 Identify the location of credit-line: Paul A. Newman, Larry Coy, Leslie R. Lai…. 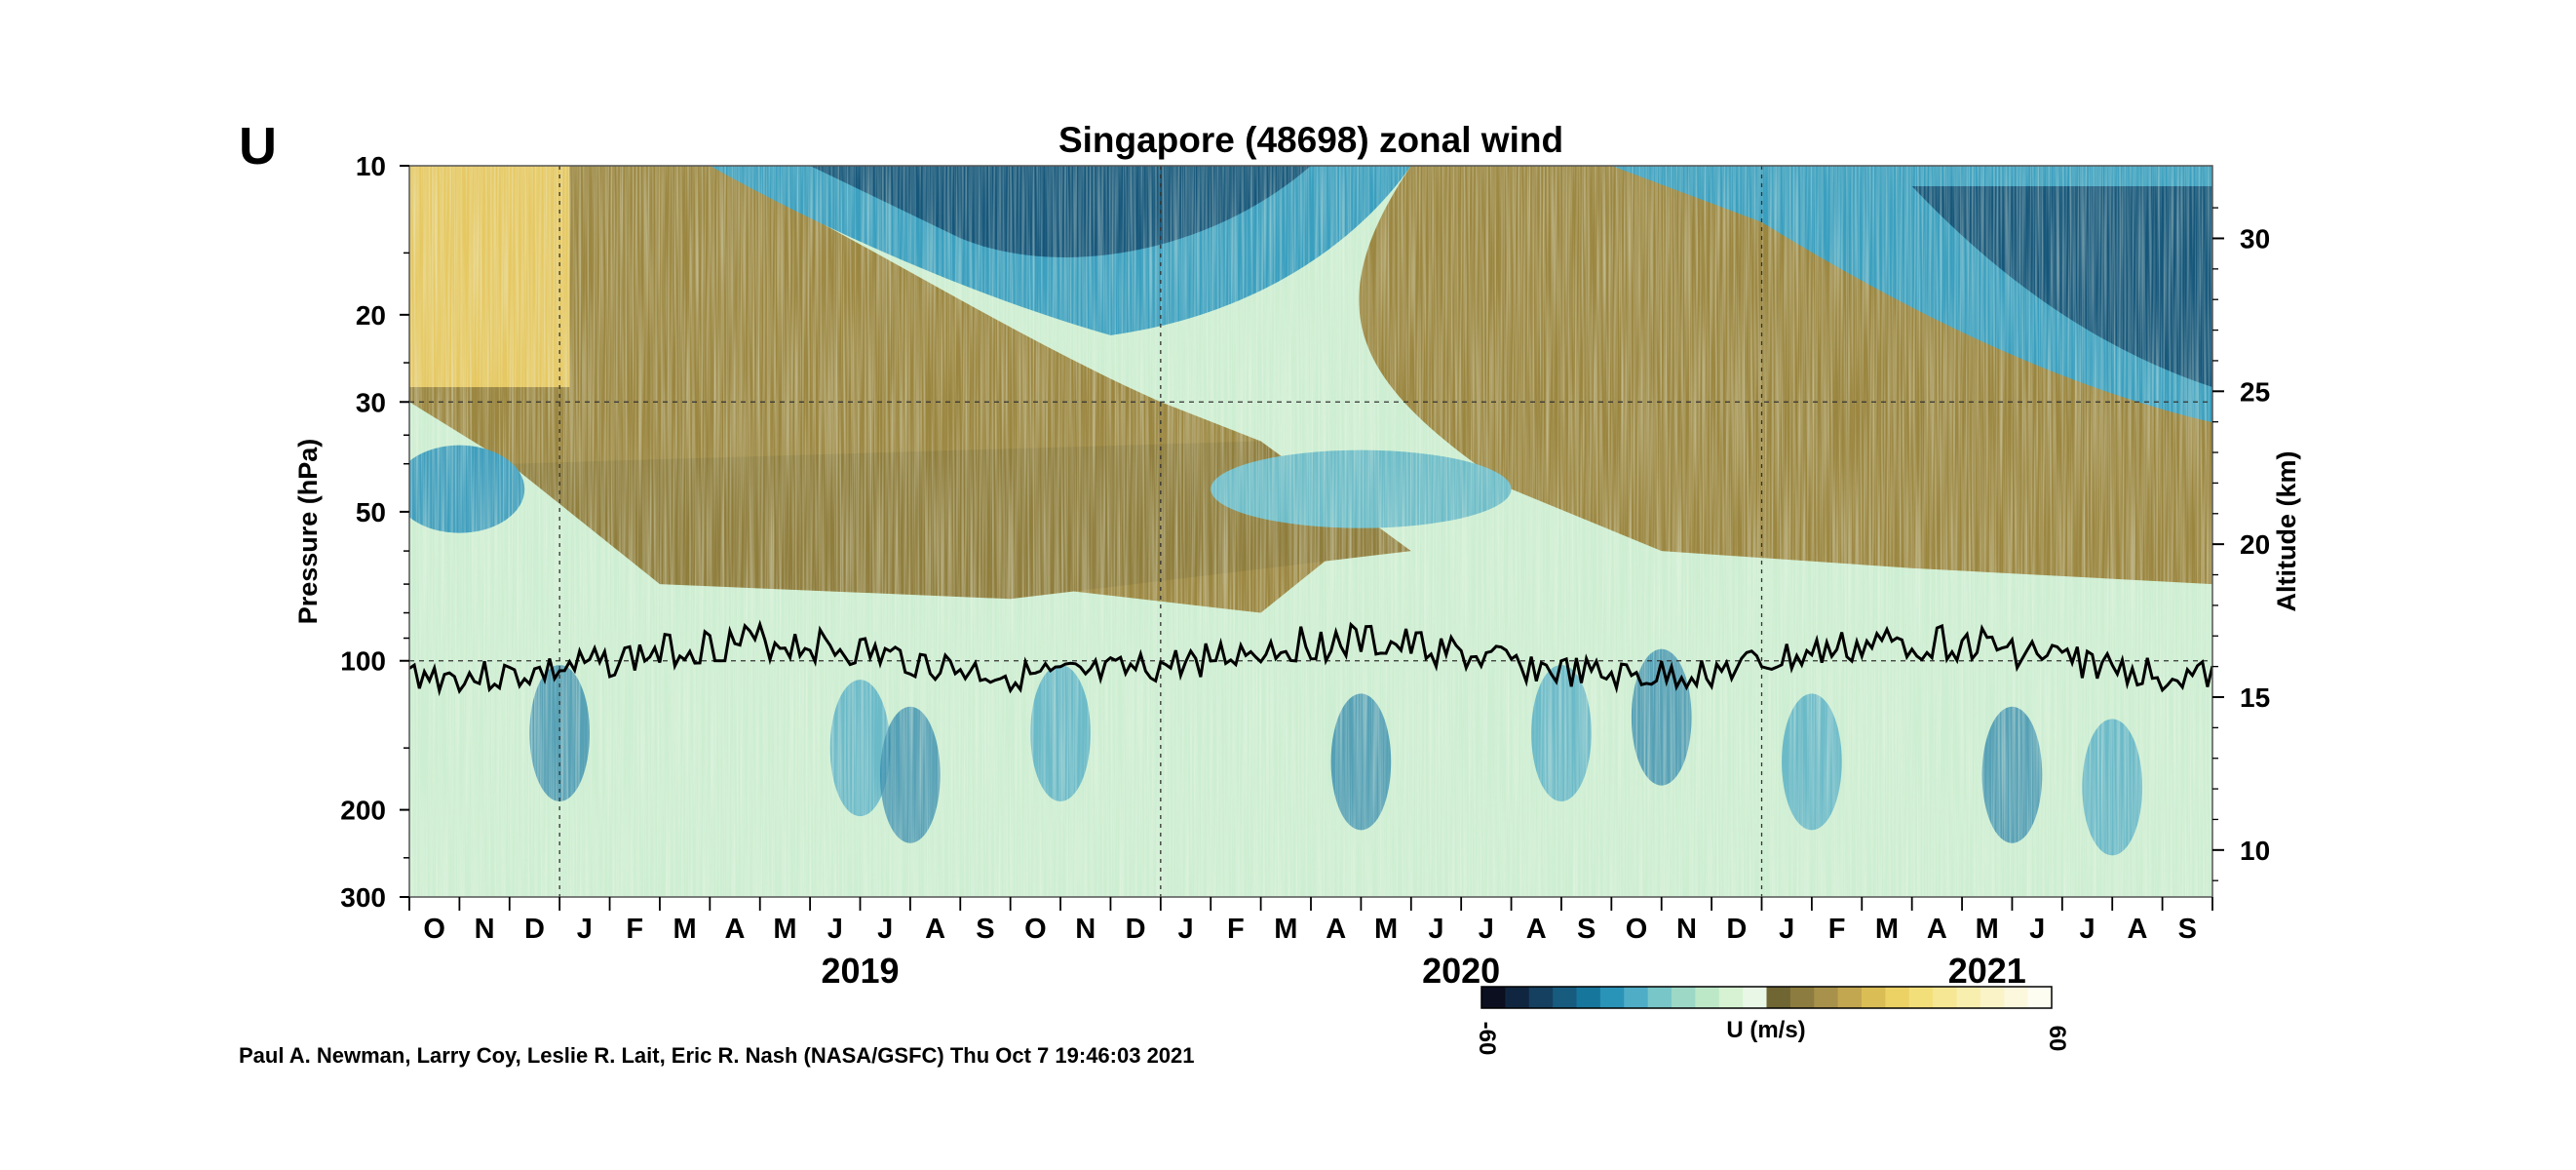
(717, 1055).